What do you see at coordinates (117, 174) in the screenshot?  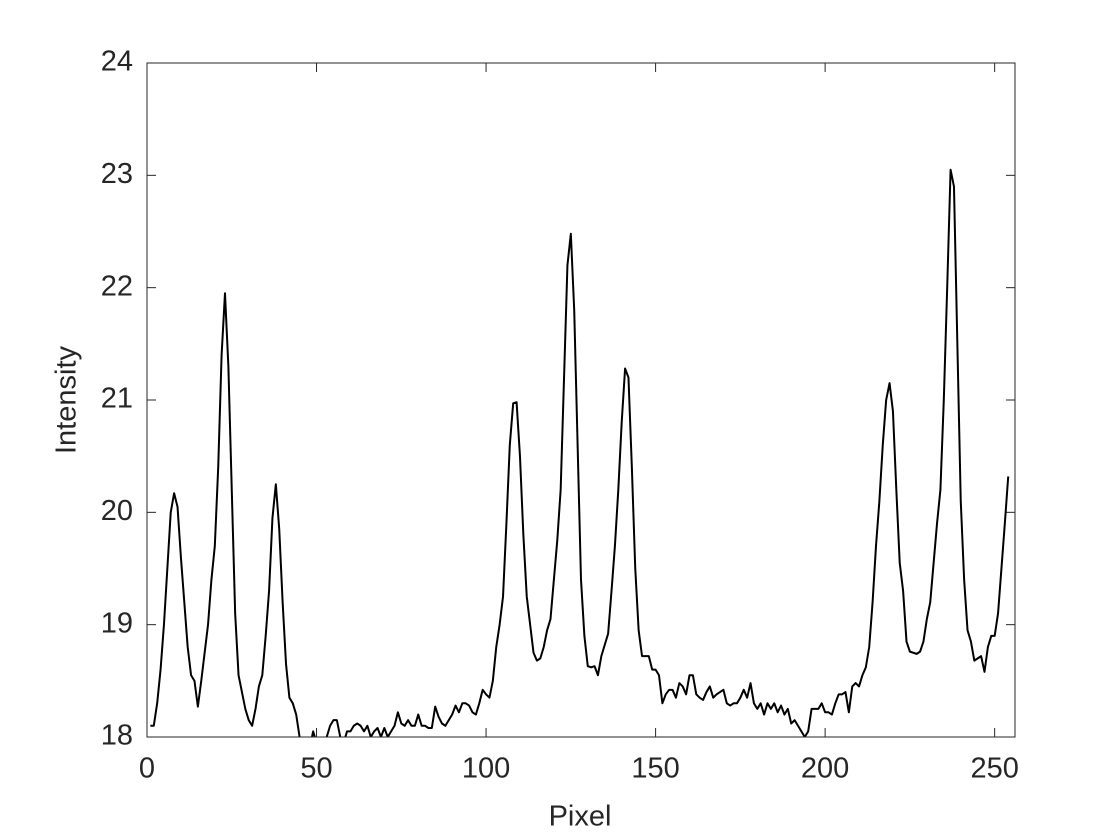 I see `y-tick-label: 23` at bounding box center [117, 174].